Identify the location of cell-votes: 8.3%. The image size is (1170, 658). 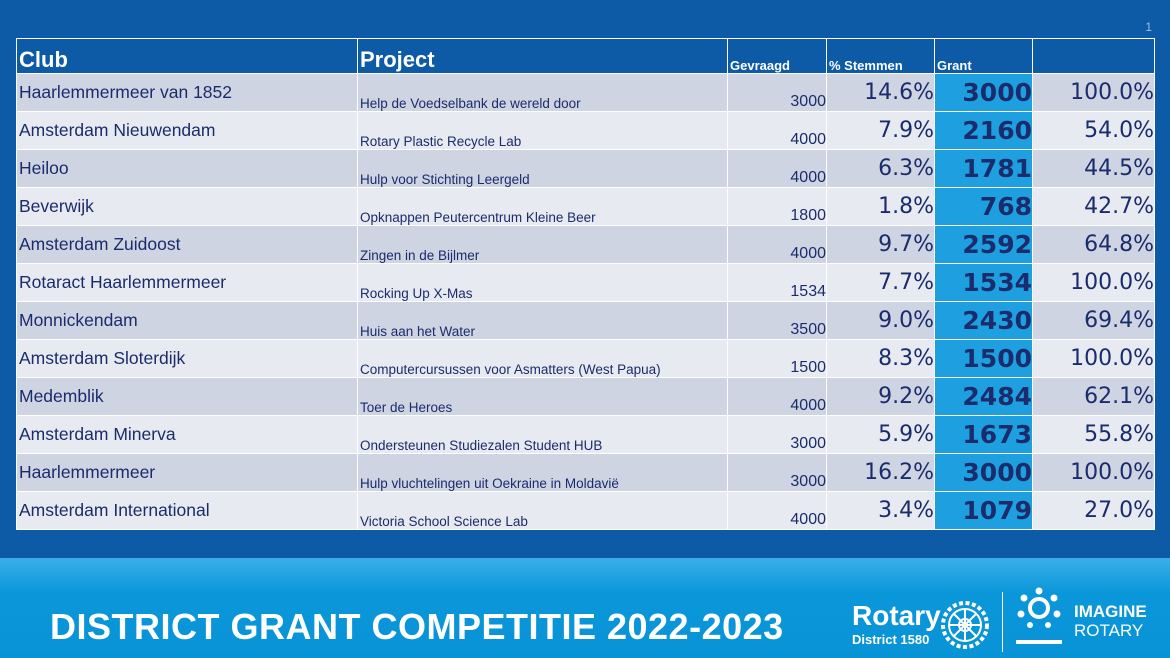
(880, 358).